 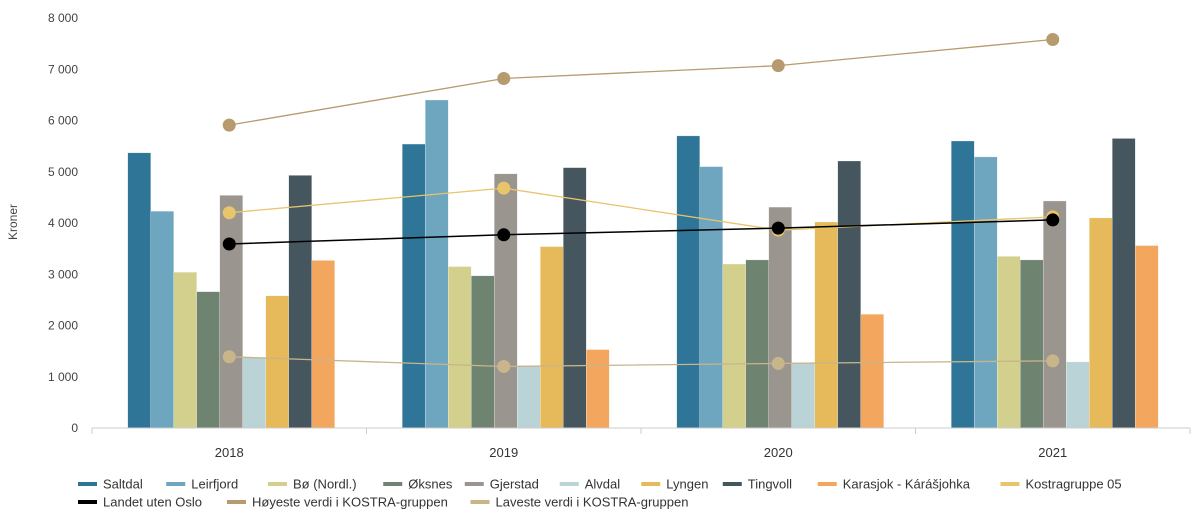 What do you see at coordinates (641, 232) in the screenshot?
I see `line-landet-uten-oslo` at bounding box center [641, 232].